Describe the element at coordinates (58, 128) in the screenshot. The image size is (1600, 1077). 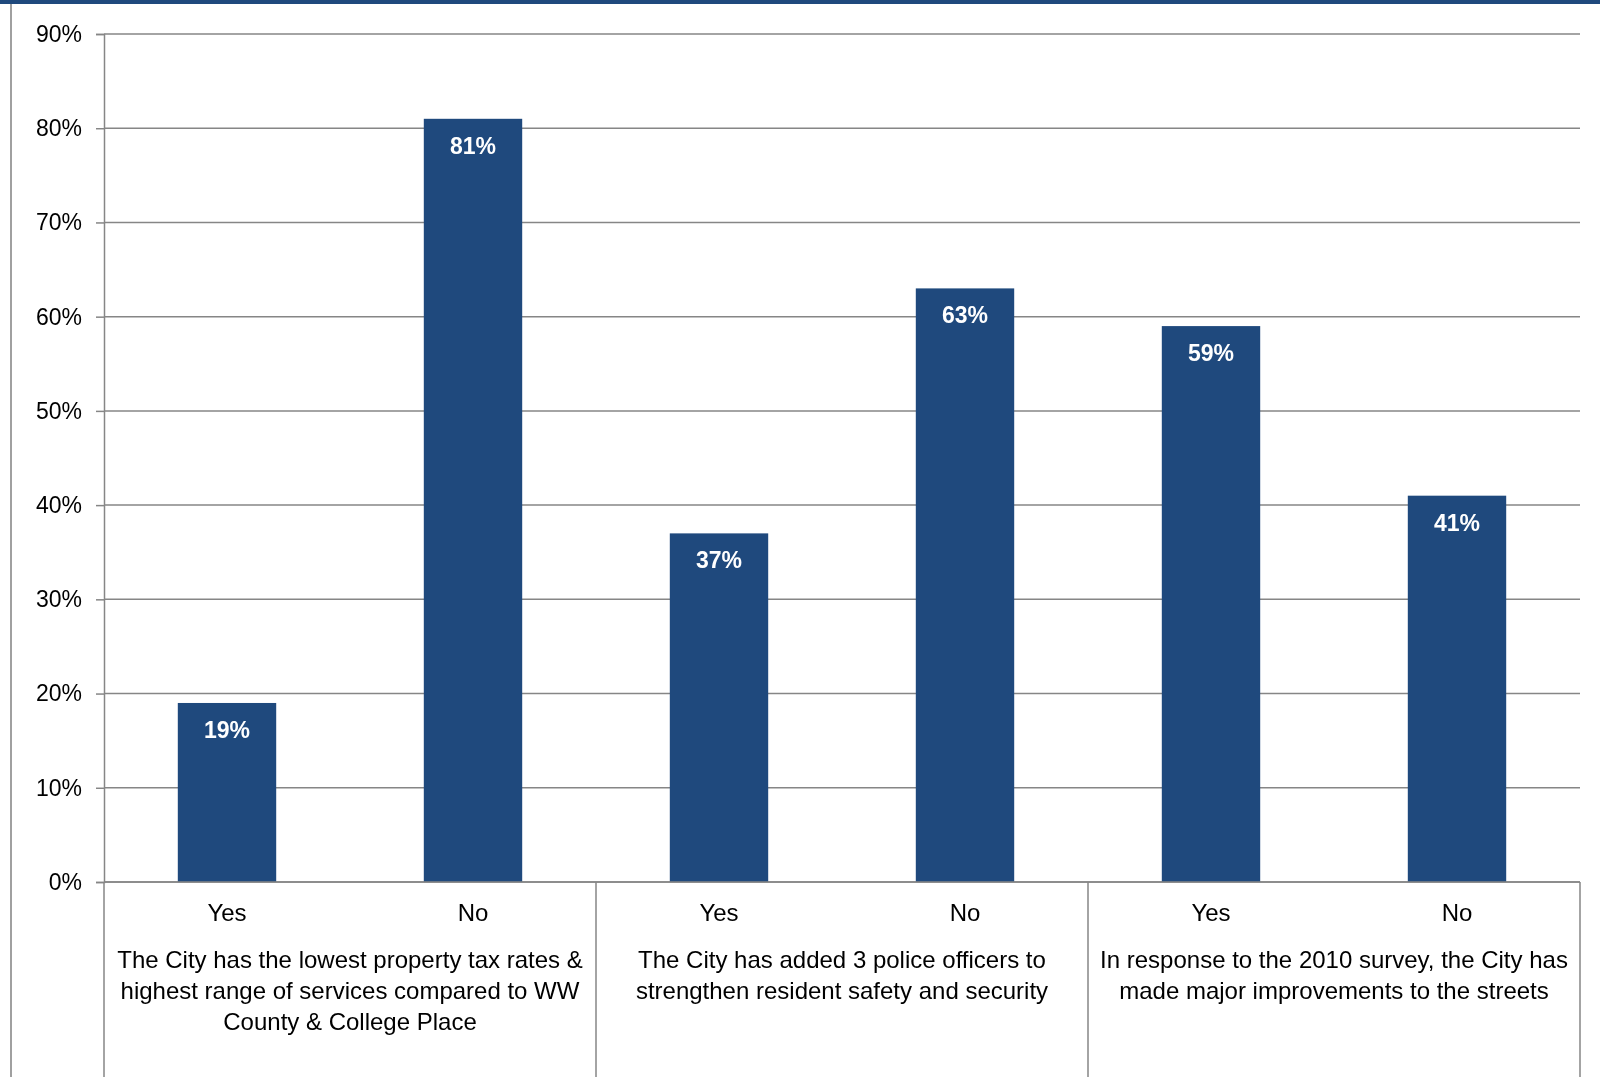
I see `y-tick-label: 80%` at that location.